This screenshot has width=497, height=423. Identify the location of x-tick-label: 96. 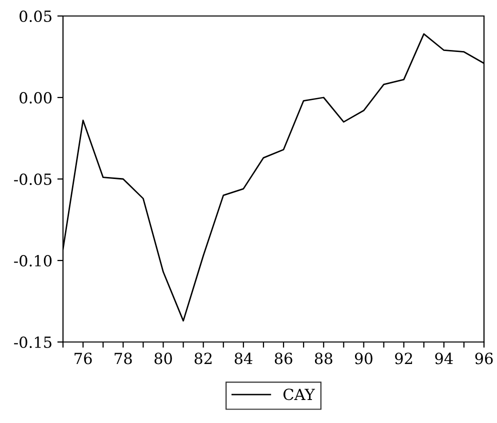
(484, 358).